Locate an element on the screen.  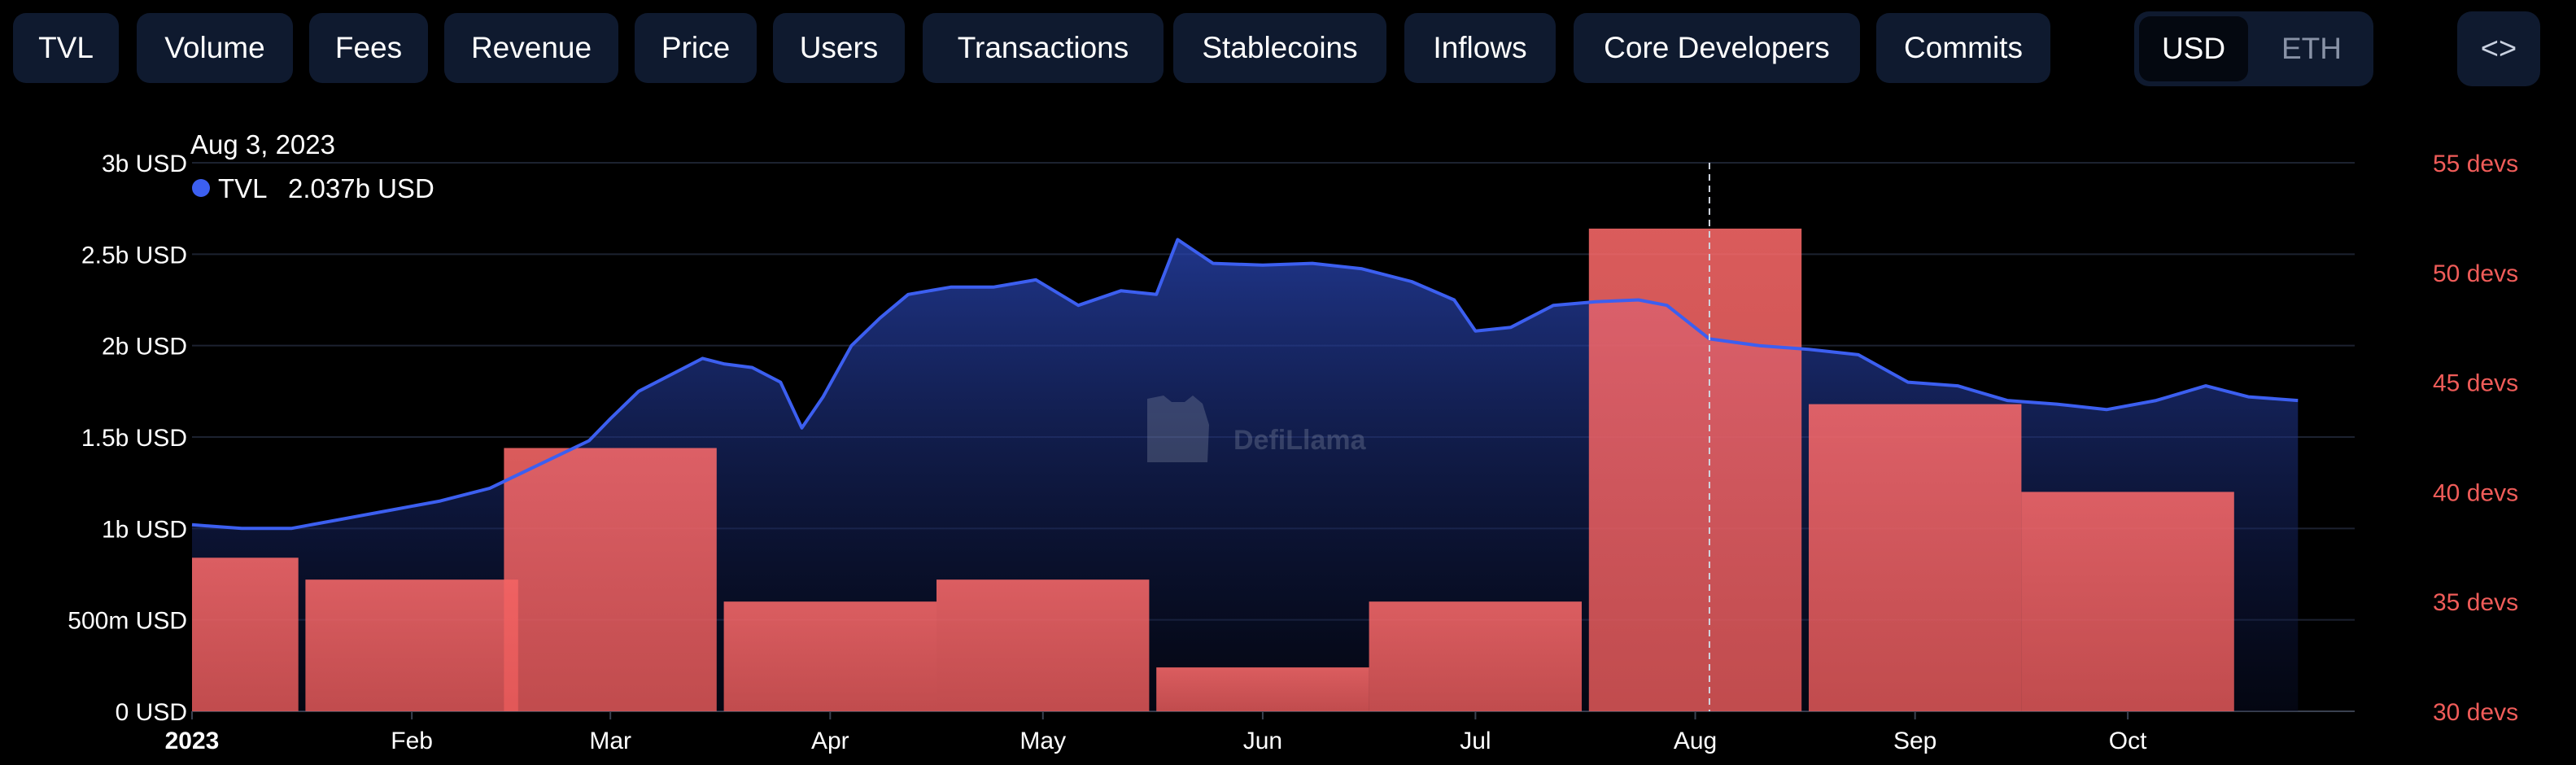
x-tick-label: Mar is located at coordinates (610, 741).